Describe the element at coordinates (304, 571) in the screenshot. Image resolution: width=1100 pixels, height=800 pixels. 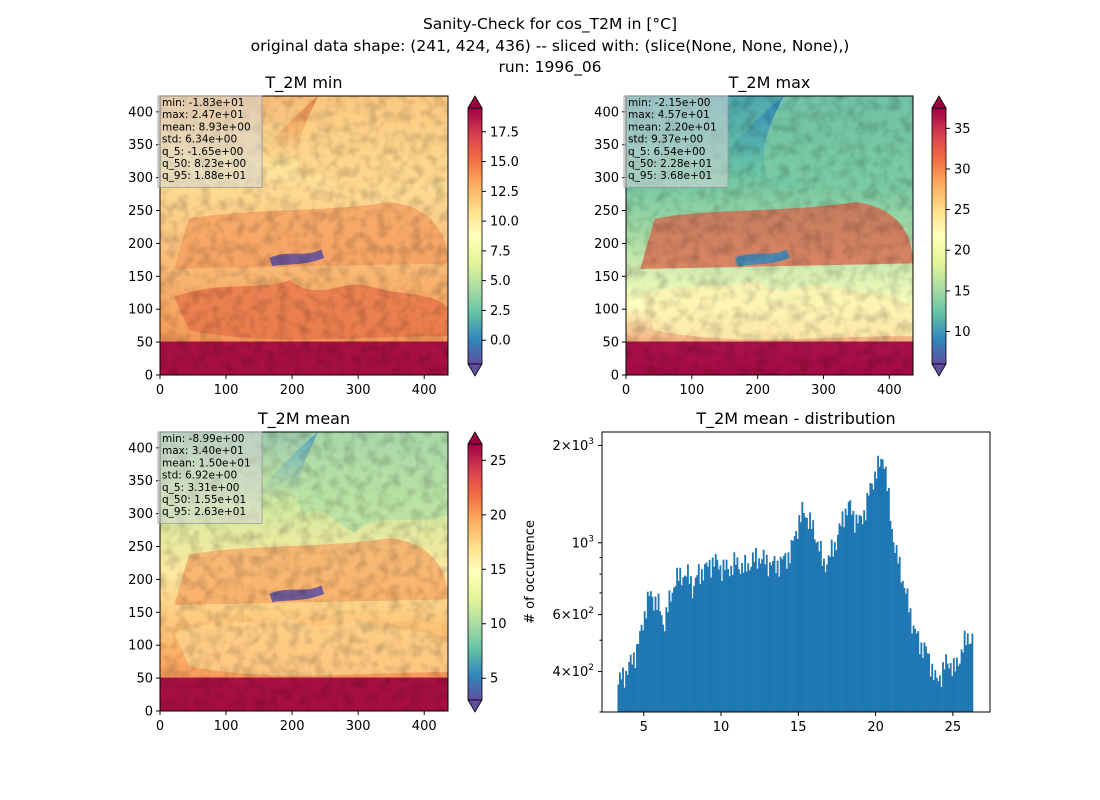
I see `map-mean-frame` at that location.